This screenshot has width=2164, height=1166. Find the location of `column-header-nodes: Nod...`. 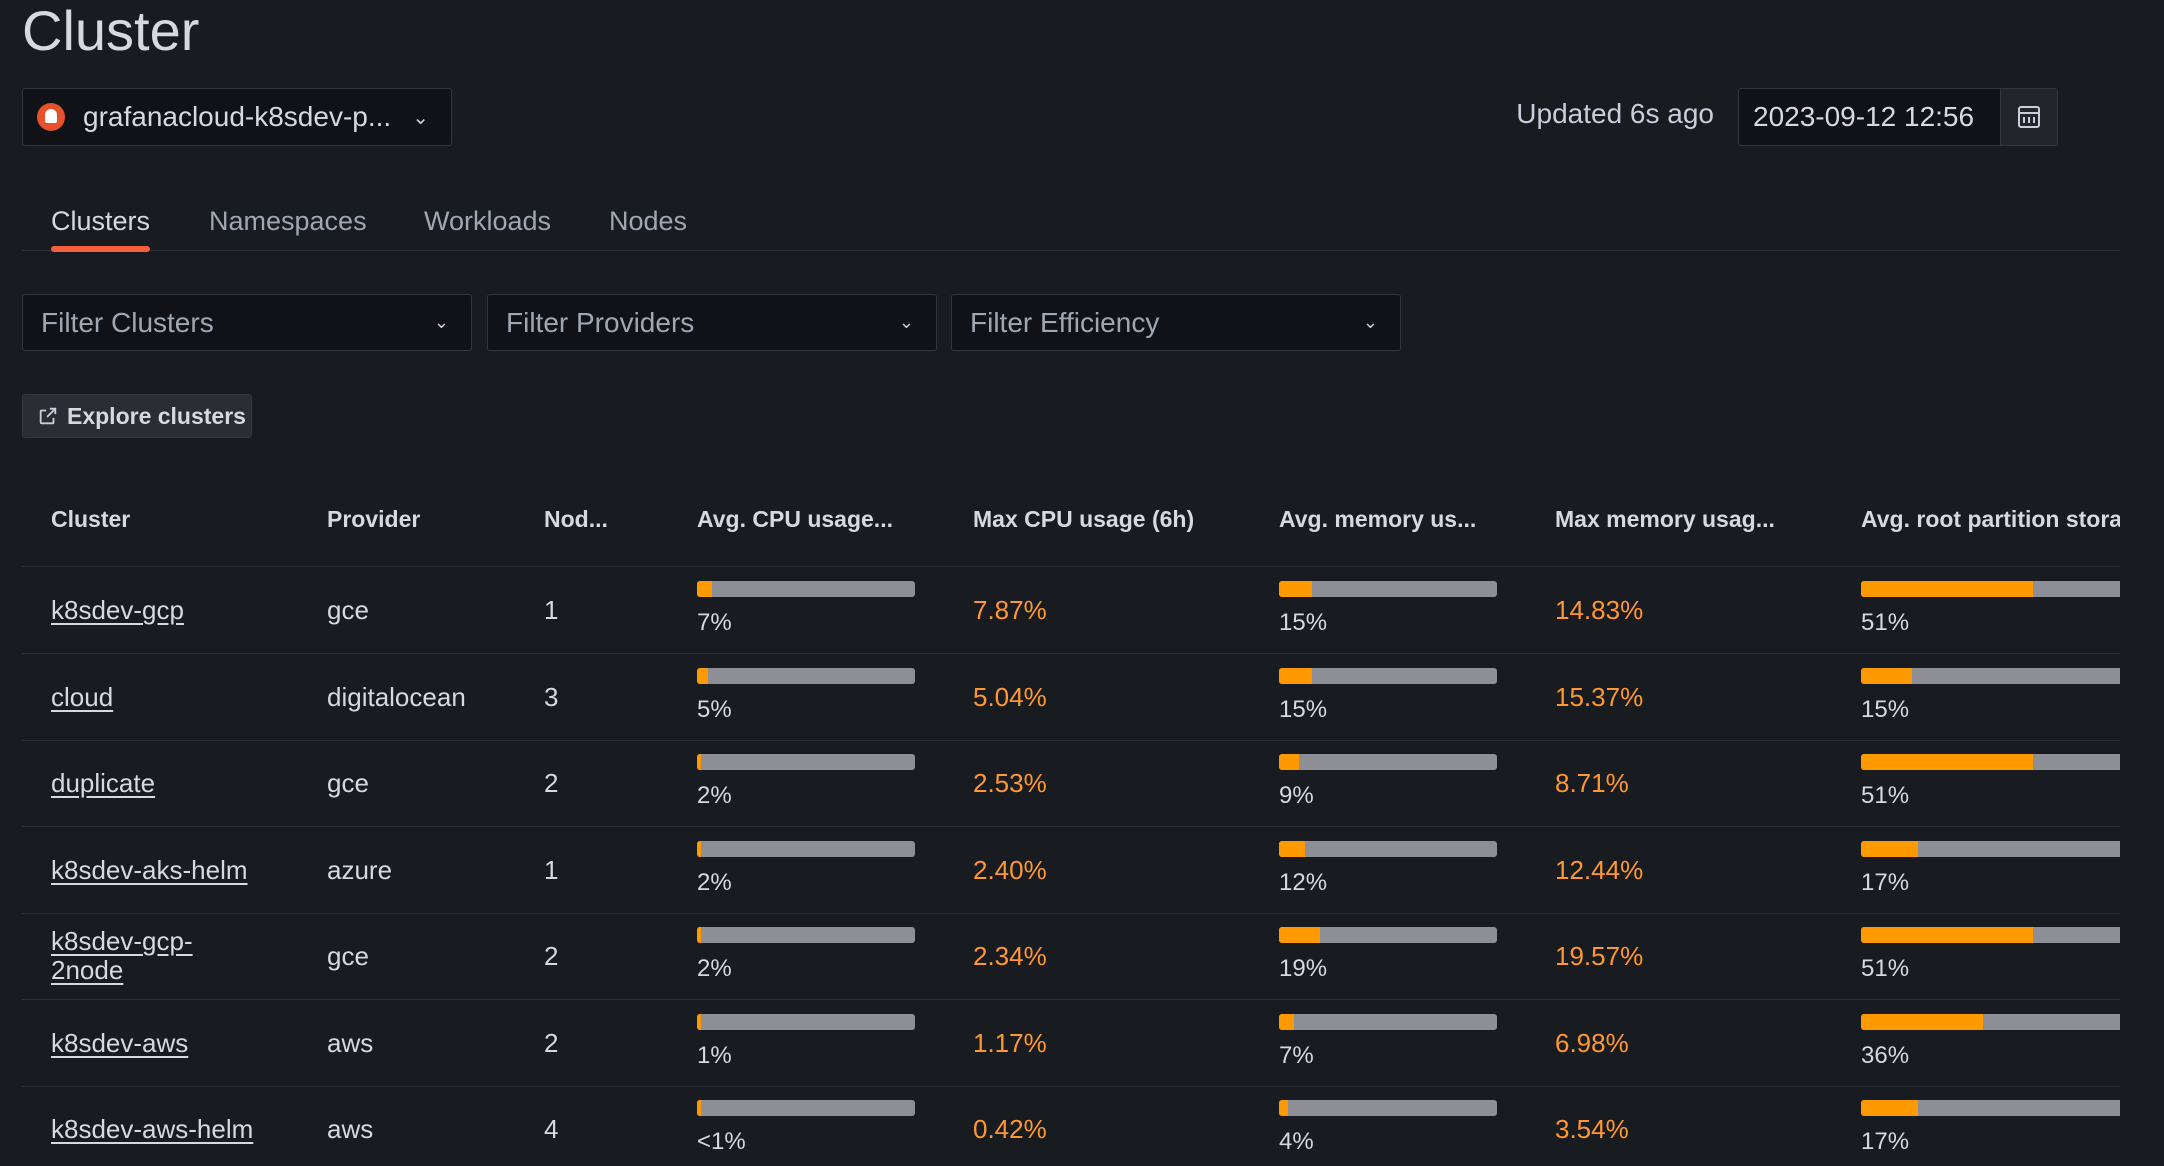

column-header-nodes: Nod... is located at coordinates (576, 519).